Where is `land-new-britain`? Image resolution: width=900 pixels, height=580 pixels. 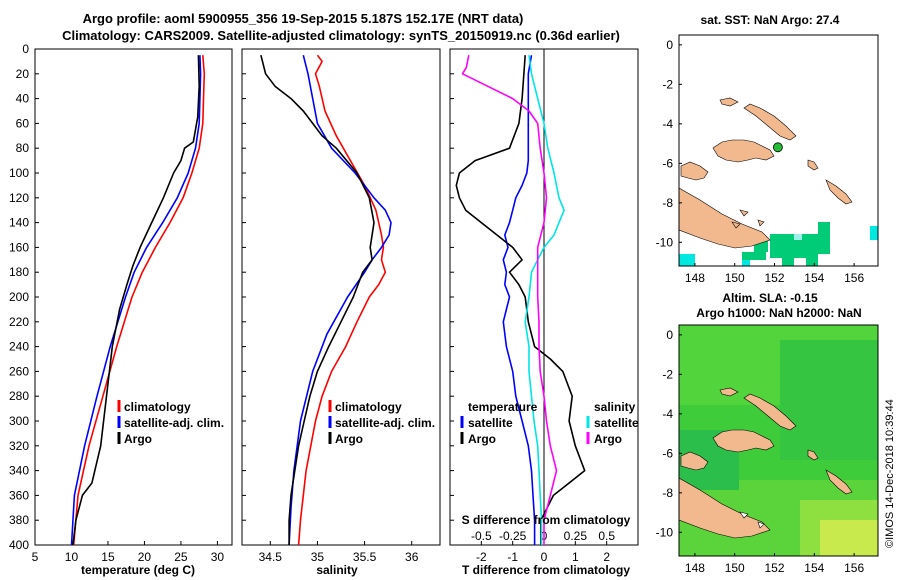
land-new-britain is located at coordinates (743, 151).